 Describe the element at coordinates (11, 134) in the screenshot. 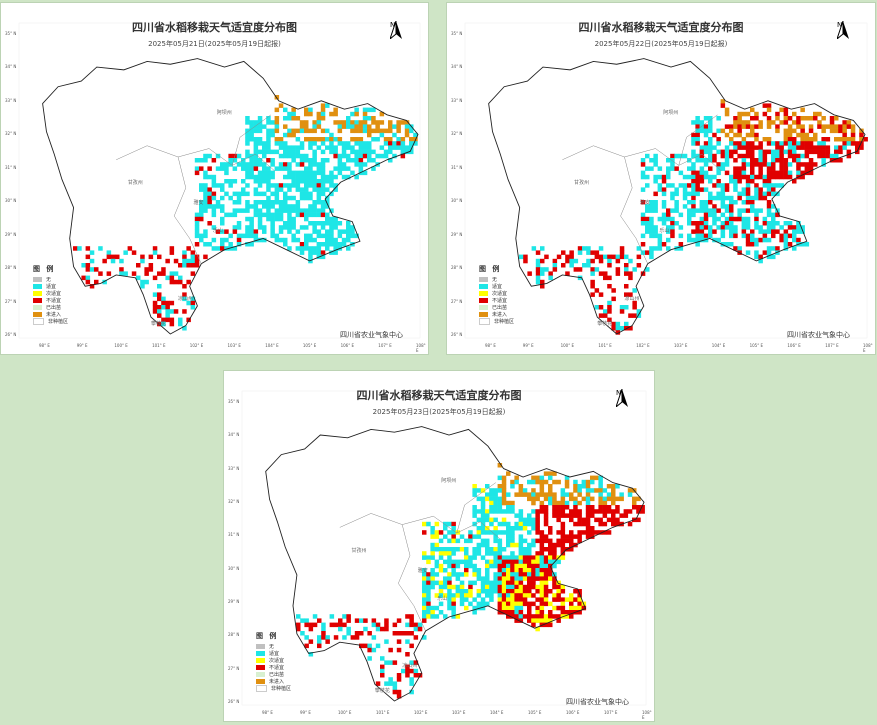

I see `latitude-label: 32° N` at that location.